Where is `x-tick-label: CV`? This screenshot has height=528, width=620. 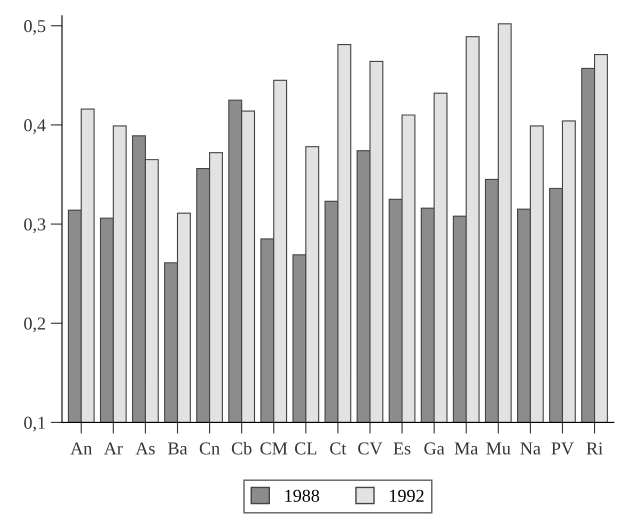
x-tick-label: CV is located at coordinates (370, 448).